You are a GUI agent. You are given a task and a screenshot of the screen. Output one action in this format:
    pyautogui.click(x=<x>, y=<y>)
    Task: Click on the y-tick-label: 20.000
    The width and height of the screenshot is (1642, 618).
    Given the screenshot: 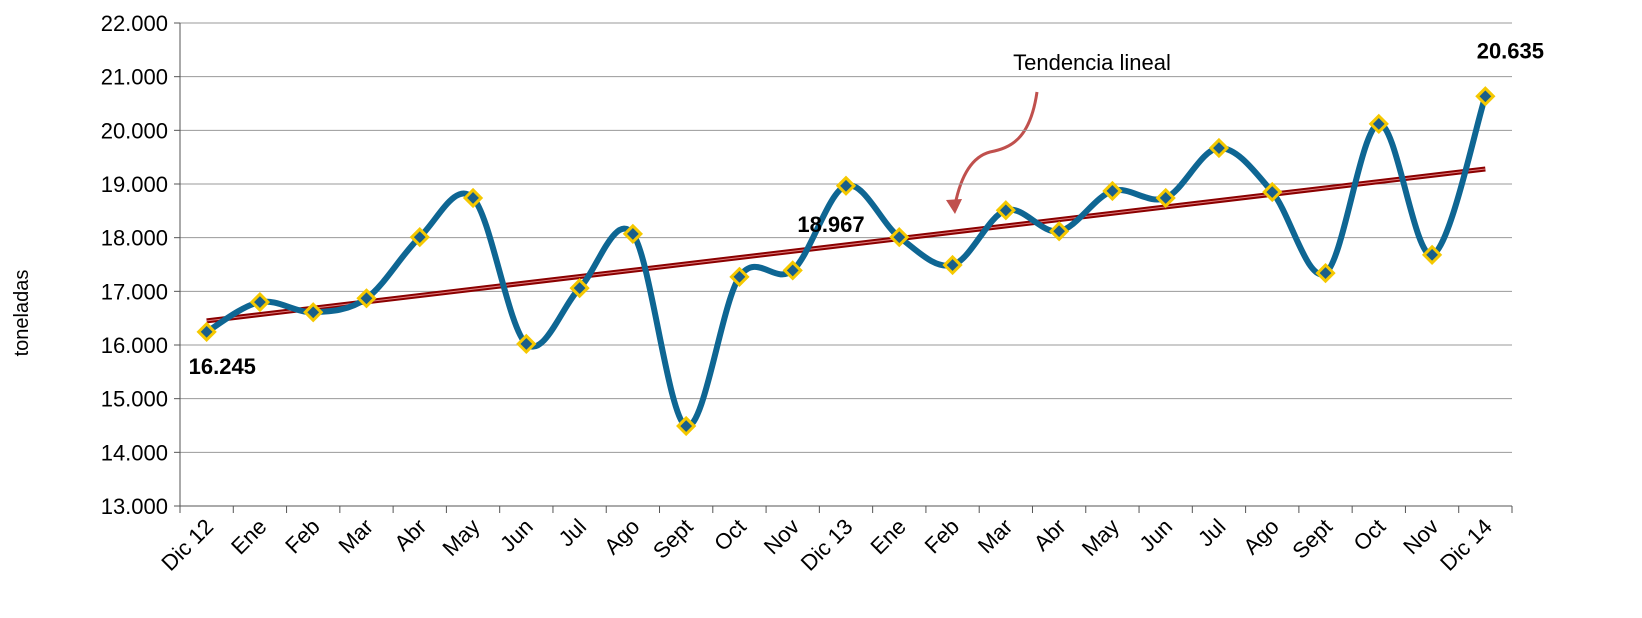 What is the action you would take?
    pyautogui.click(x=134, y=130)
    